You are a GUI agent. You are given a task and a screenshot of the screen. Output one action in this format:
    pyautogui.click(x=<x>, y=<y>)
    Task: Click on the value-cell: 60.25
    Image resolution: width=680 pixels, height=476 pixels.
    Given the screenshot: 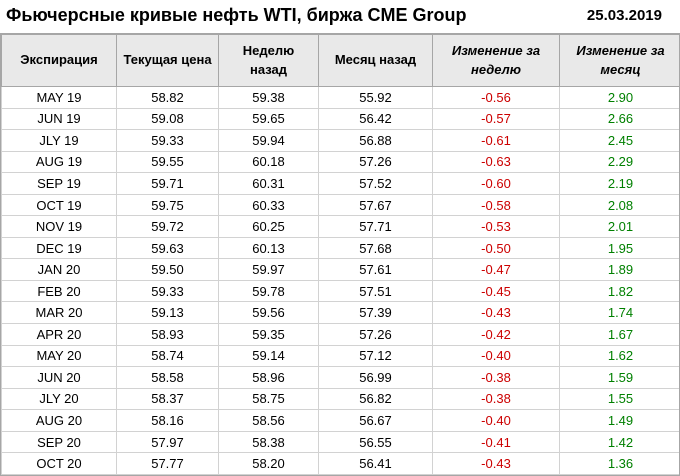 What is the action you would take?
    pyautogui.click(x=268, y=226)
    